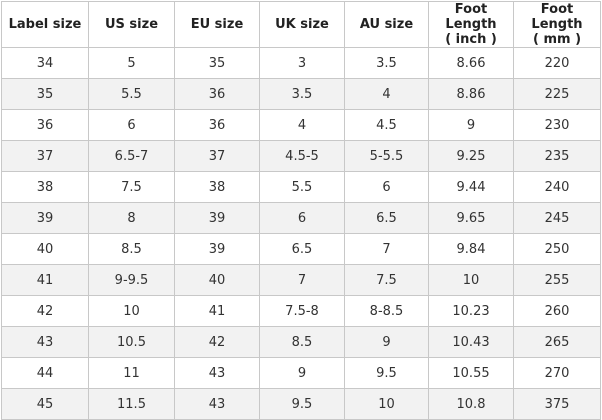 This screenshot has height=420, width=602. Describe the element at coordinates (557, 187) in the screenshot. I see `table-cell: 240` at that location.